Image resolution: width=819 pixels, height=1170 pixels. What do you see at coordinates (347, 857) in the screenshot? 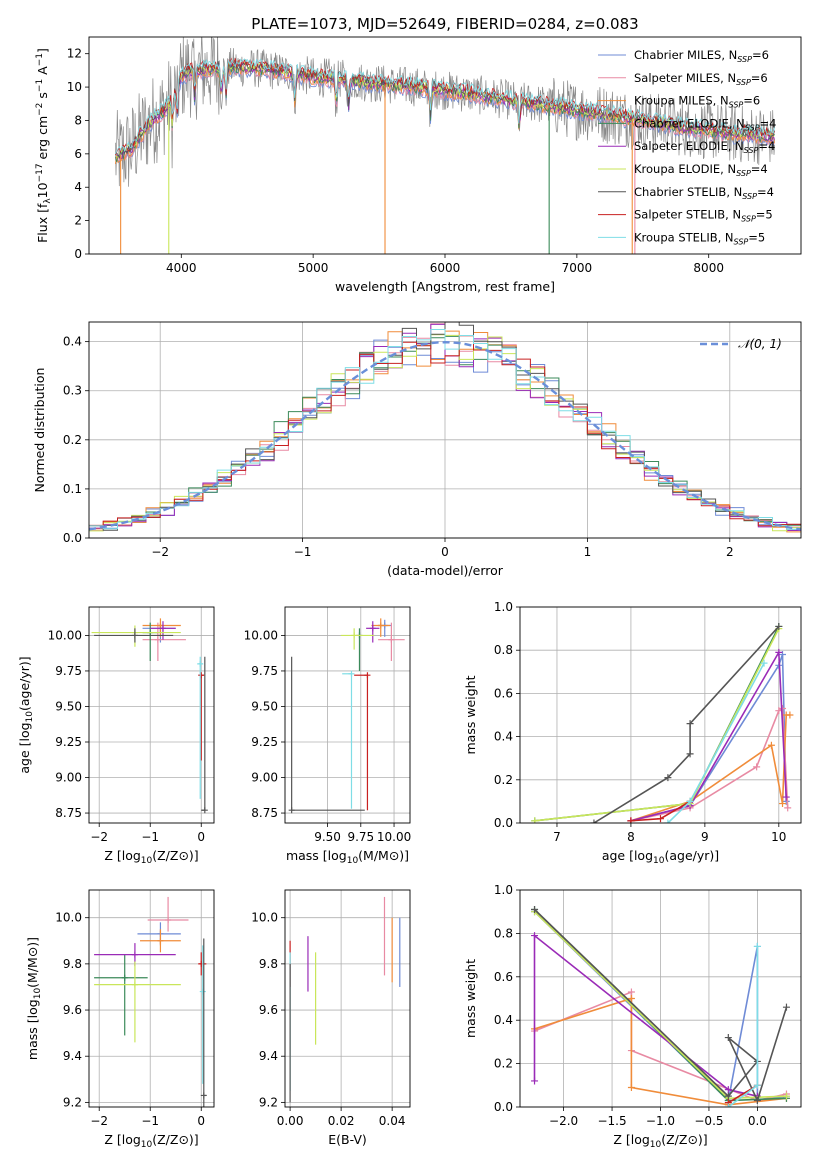
I see `x-axis-label: mass [log10(M/M⊙)]` at bounding box center [347, 857].